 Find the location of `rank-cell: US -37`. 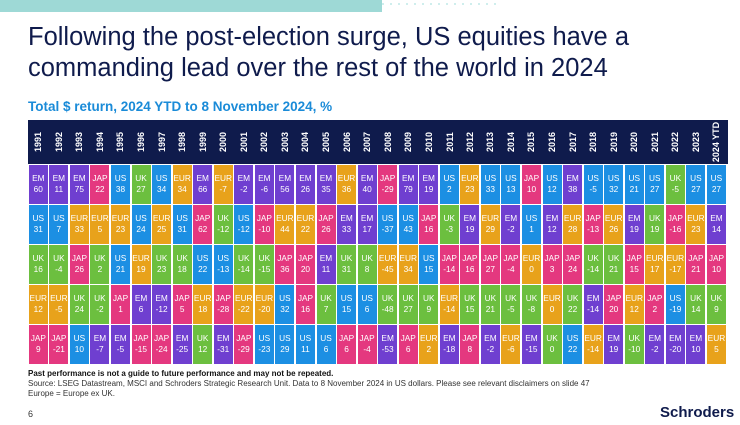

rank-cell: US -37 is located at coordinates (388, 224).